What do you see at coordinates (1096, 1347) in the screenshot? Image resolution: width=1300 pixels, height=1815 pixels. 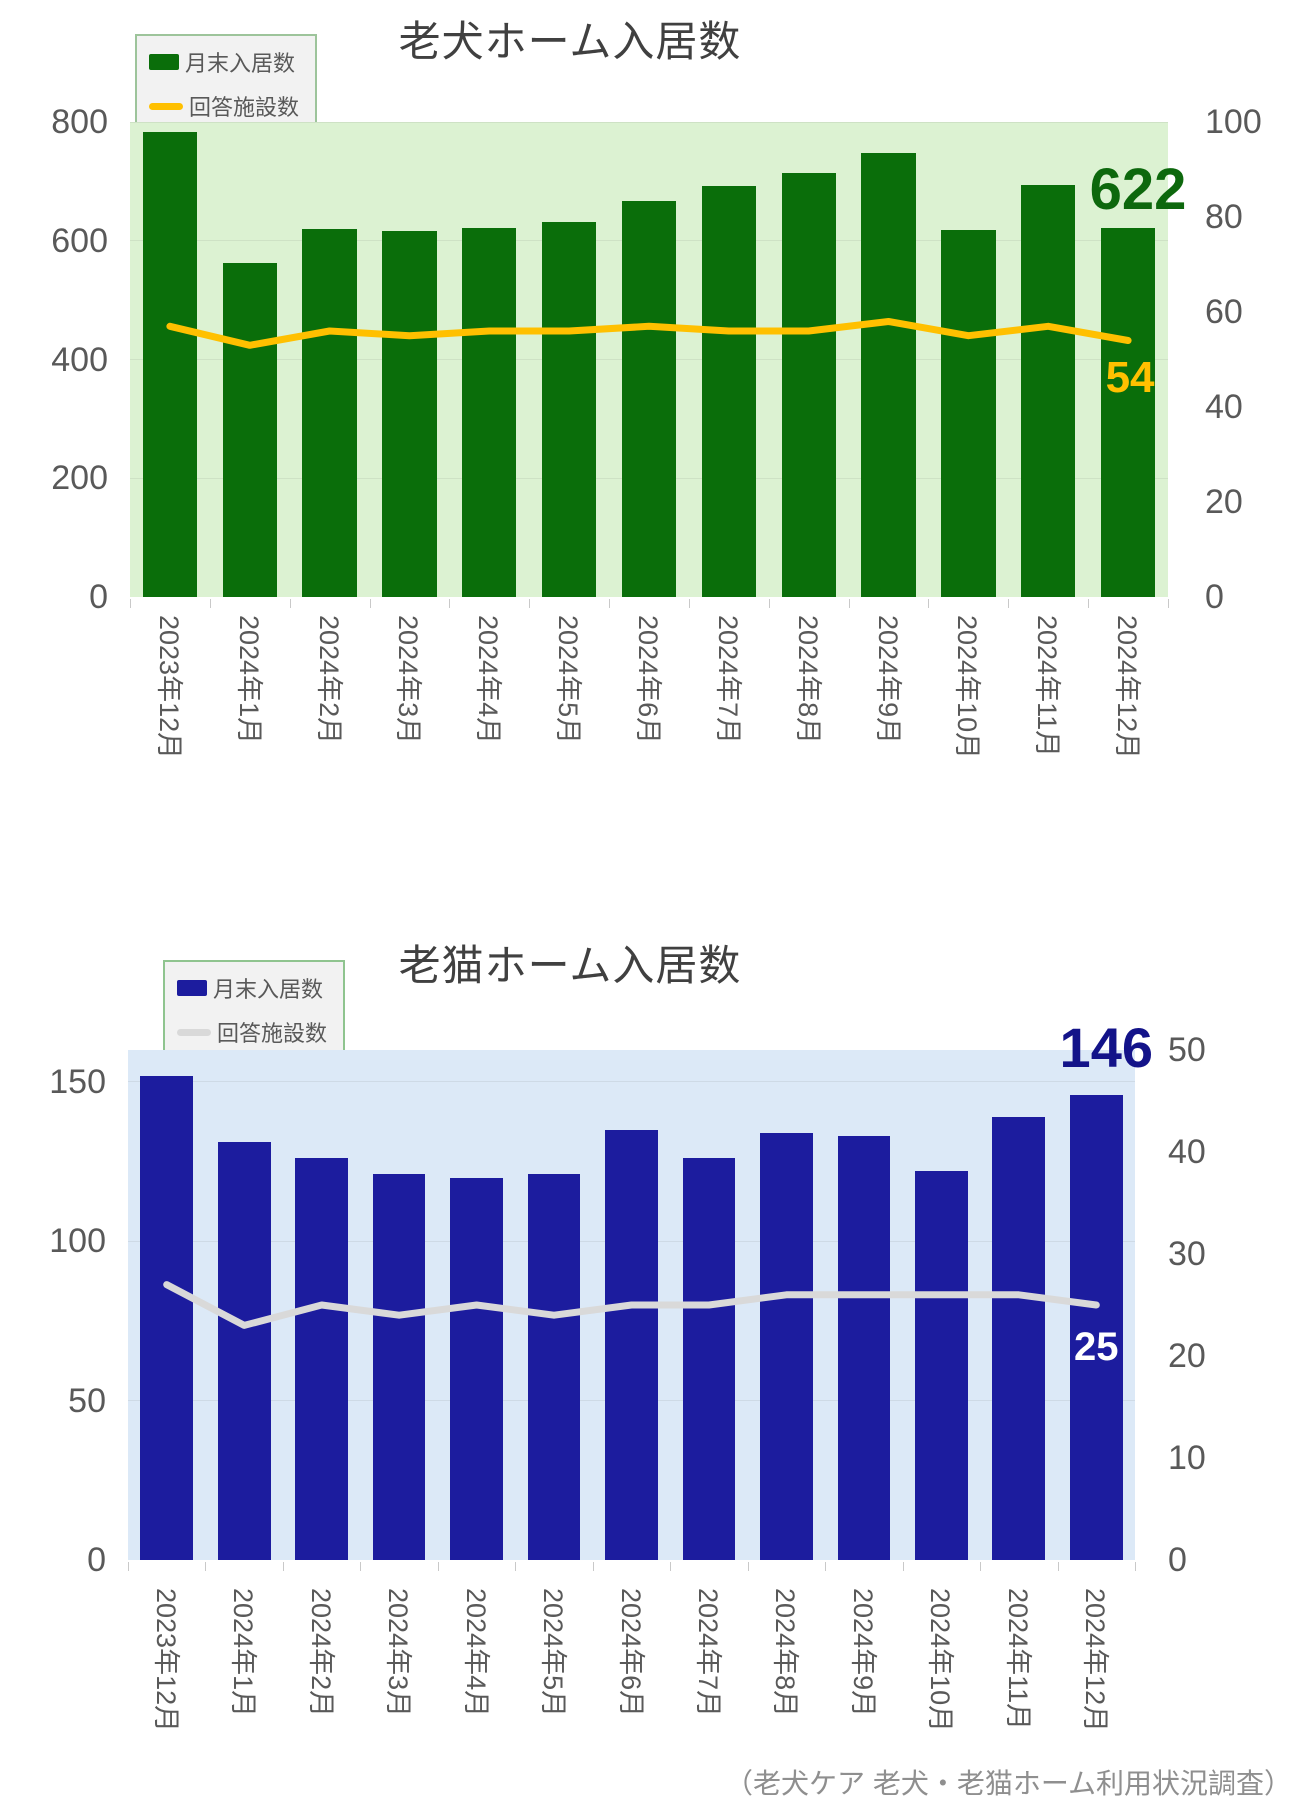 I see `line-end-value-label: 25` at bounding box center [1096, 1347].